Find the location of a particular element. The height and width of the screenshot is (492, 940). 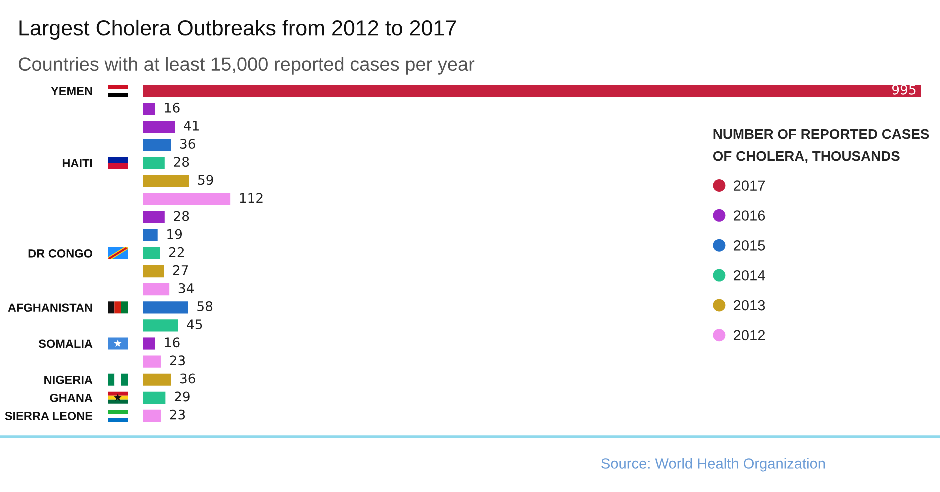

y-tick-label: SIERRA LEONE is located at coordinates (49, 416).